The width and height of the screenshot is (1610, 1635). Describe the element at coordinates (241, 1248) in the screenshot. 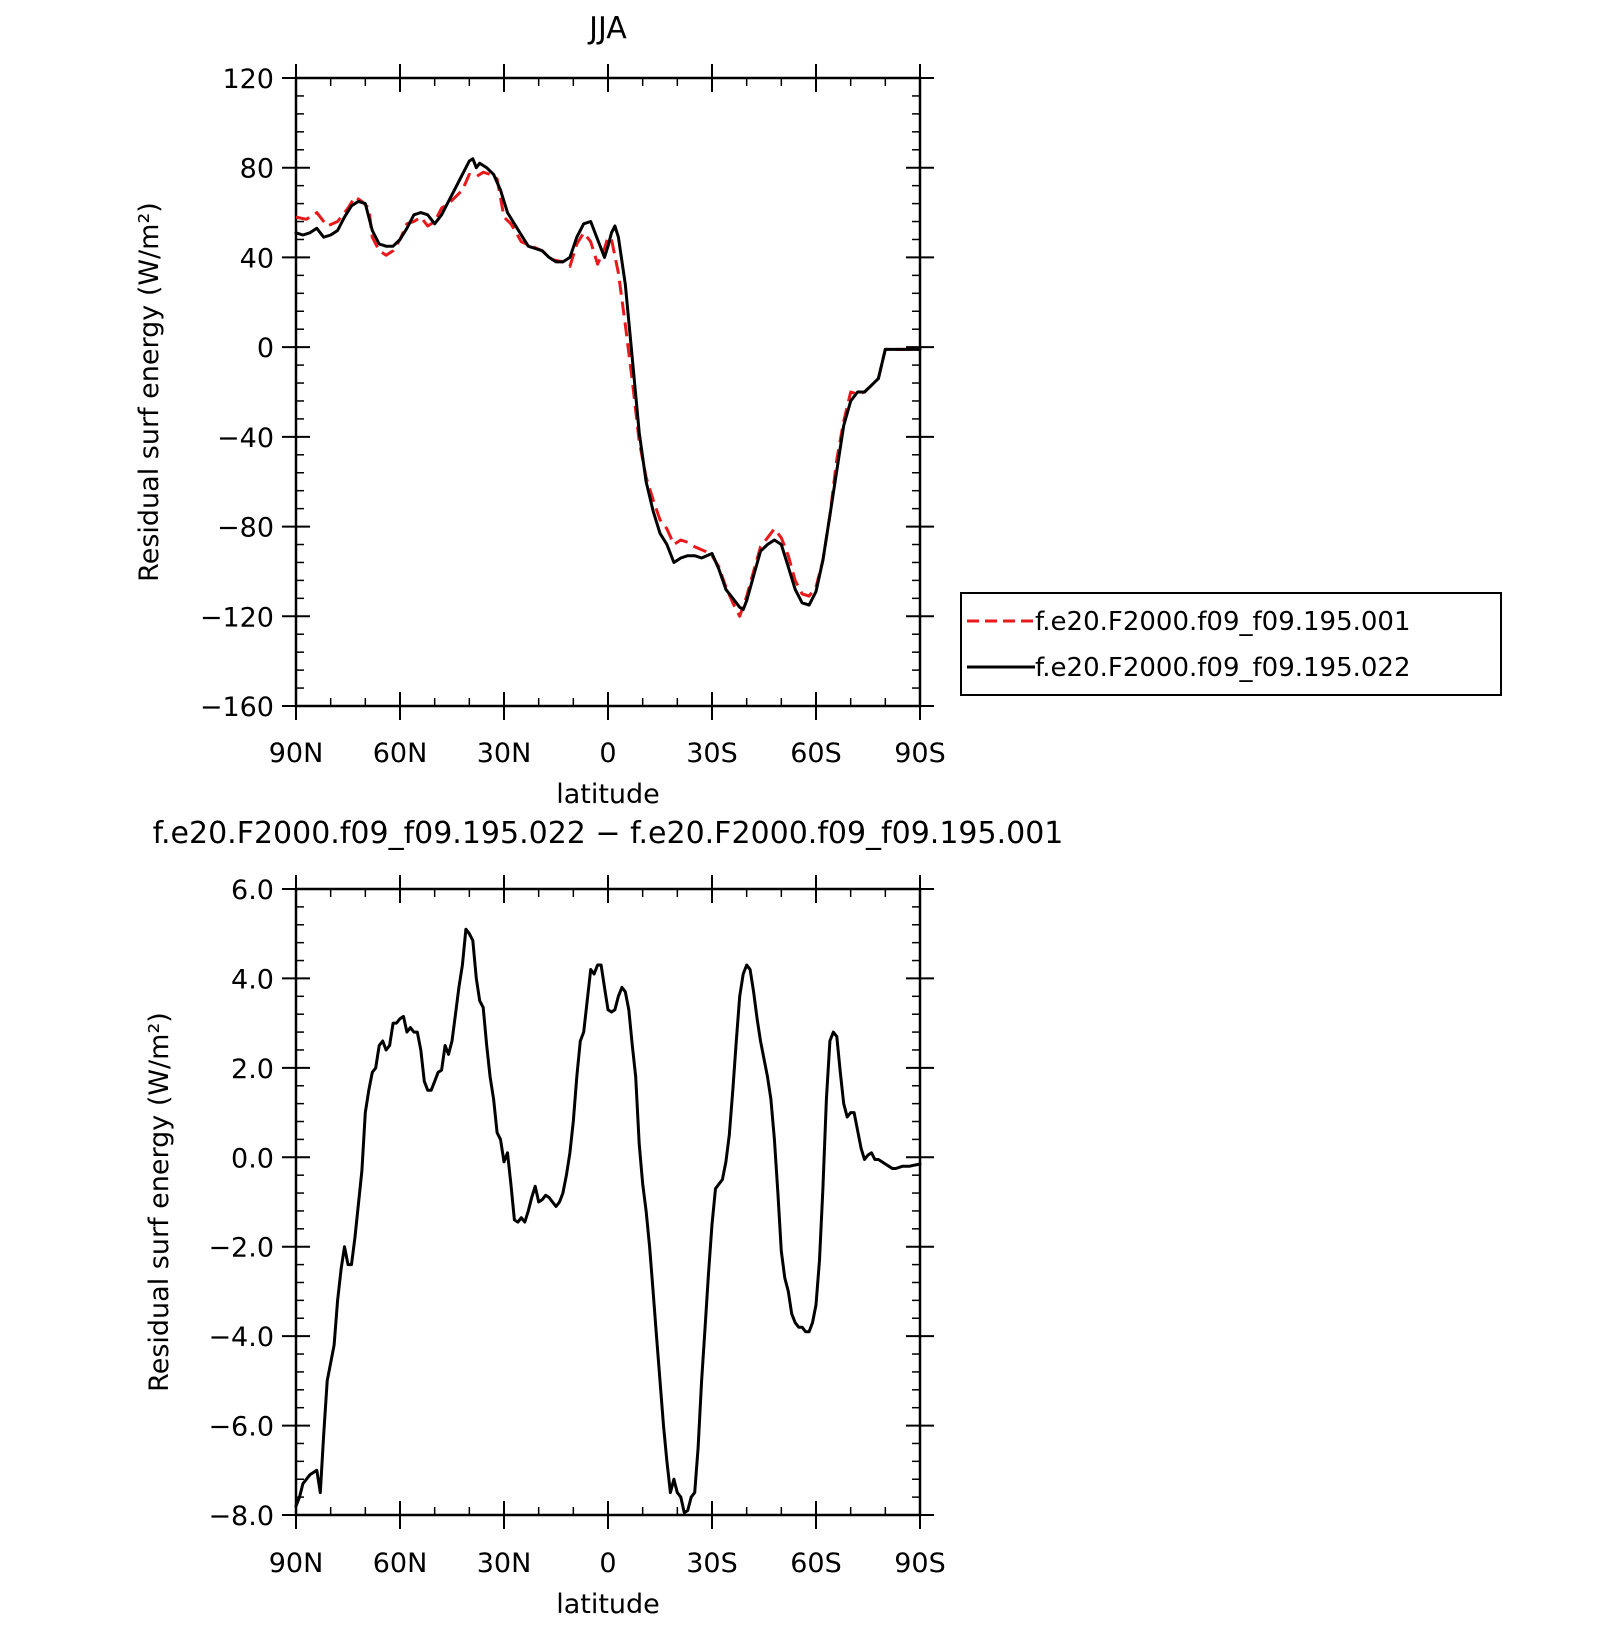

I see `y-tick-label: −2.0` at that location.